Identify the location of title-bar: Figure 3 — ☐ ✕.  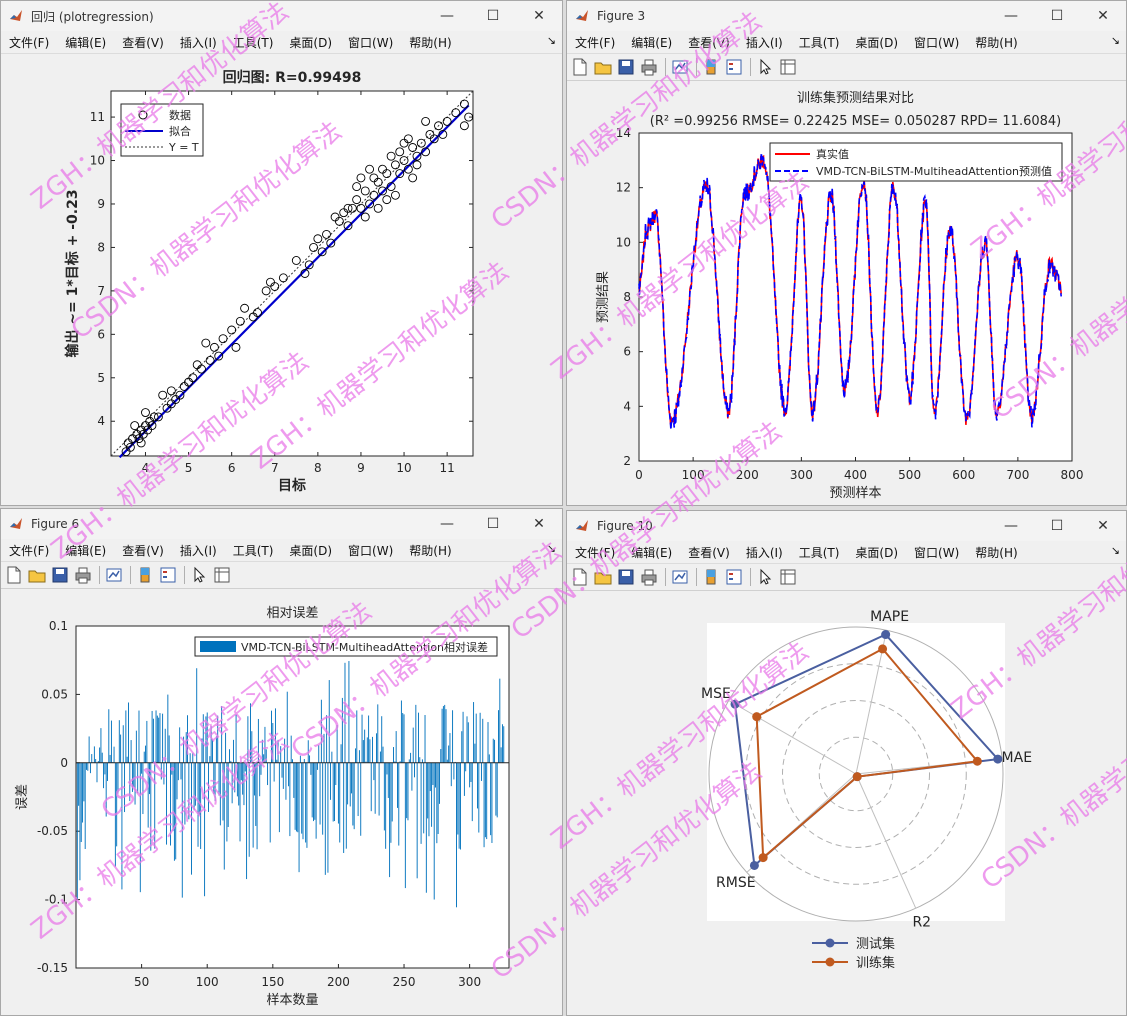
(846, 16).